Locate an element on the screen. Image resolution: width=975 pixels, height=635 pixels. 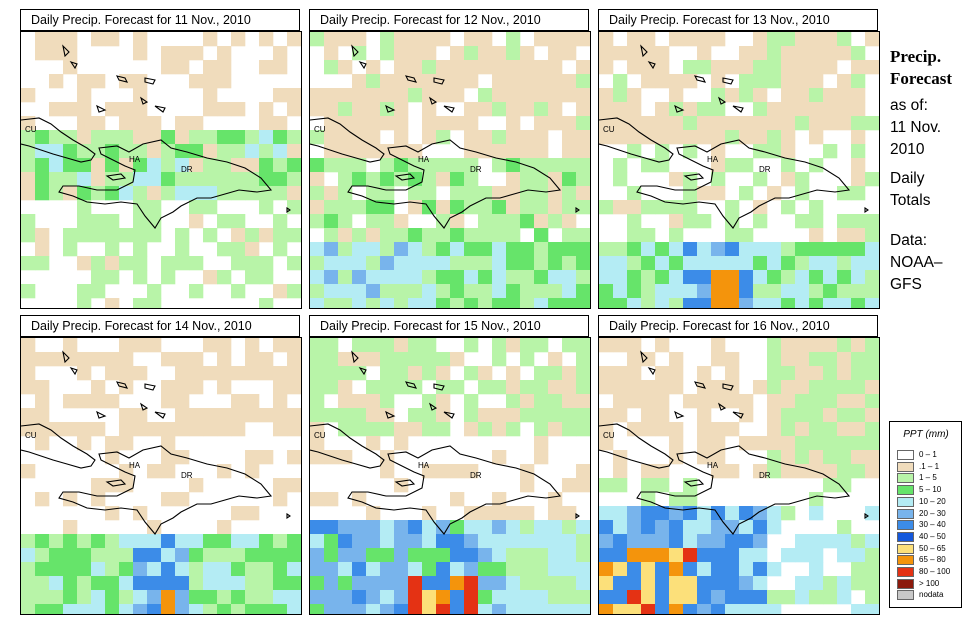
haiti-label: HA is located at coordinates (135, 159).